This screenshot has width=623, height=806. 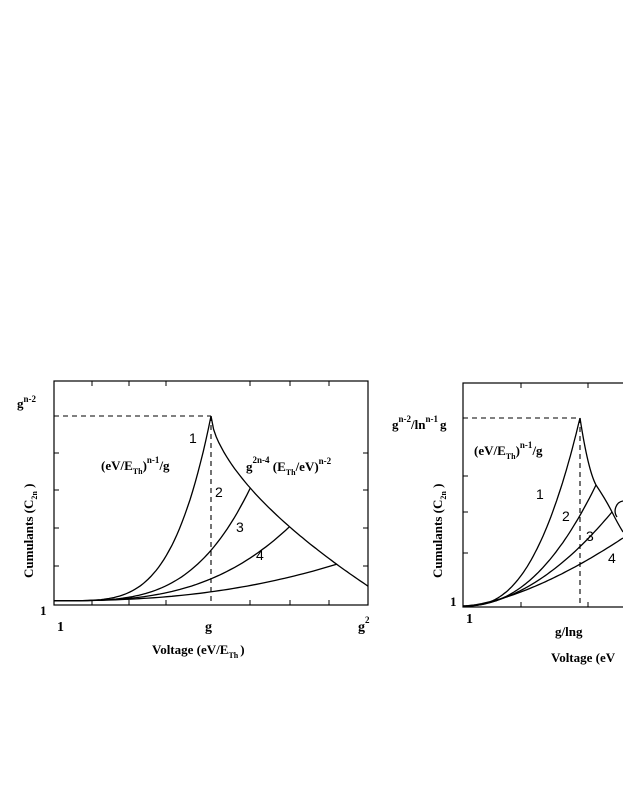 I want to click on right-axis-ticks, so click(x=526, y=495).